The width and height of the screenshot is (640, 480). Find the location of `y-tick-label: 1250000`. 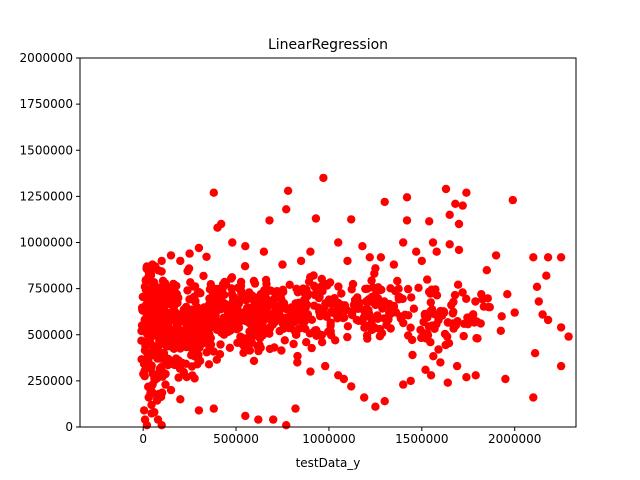

y-tick-label: 1250000 is located at coordinates (46, 196).